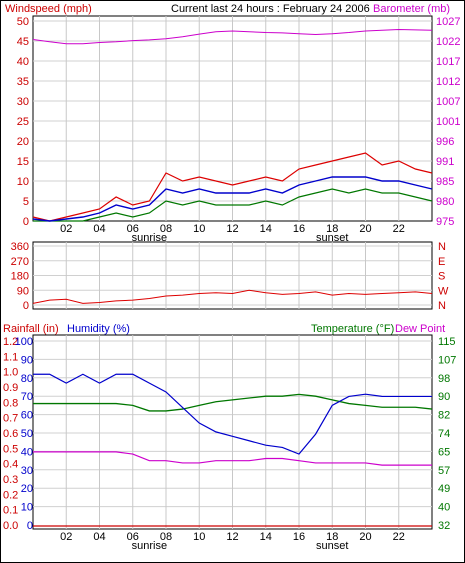 Image resolution: width=465 pixels, height=563 pixels. I want to click on climate-x-tick-label: 14, so click(266, 537).